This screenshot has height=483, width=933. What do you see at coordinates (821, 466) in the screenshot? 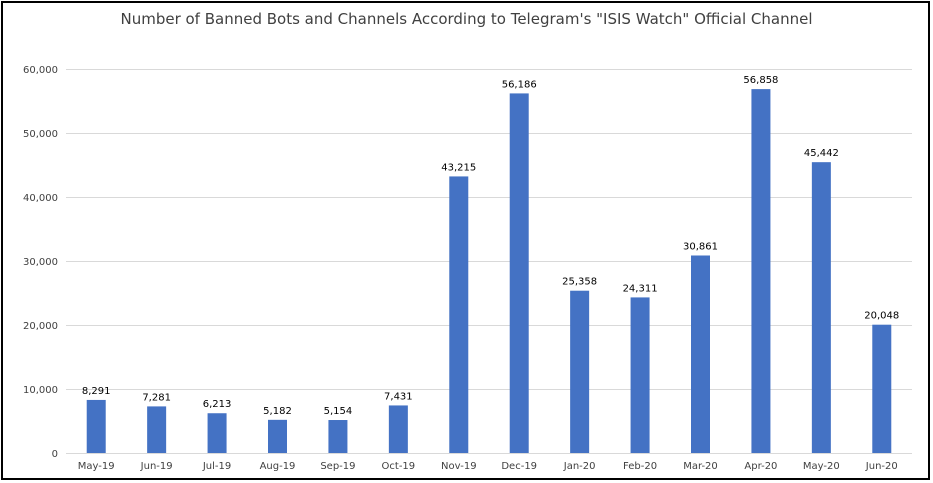
I see `x-tick-label: May-20` at bounding box center [821, 466].